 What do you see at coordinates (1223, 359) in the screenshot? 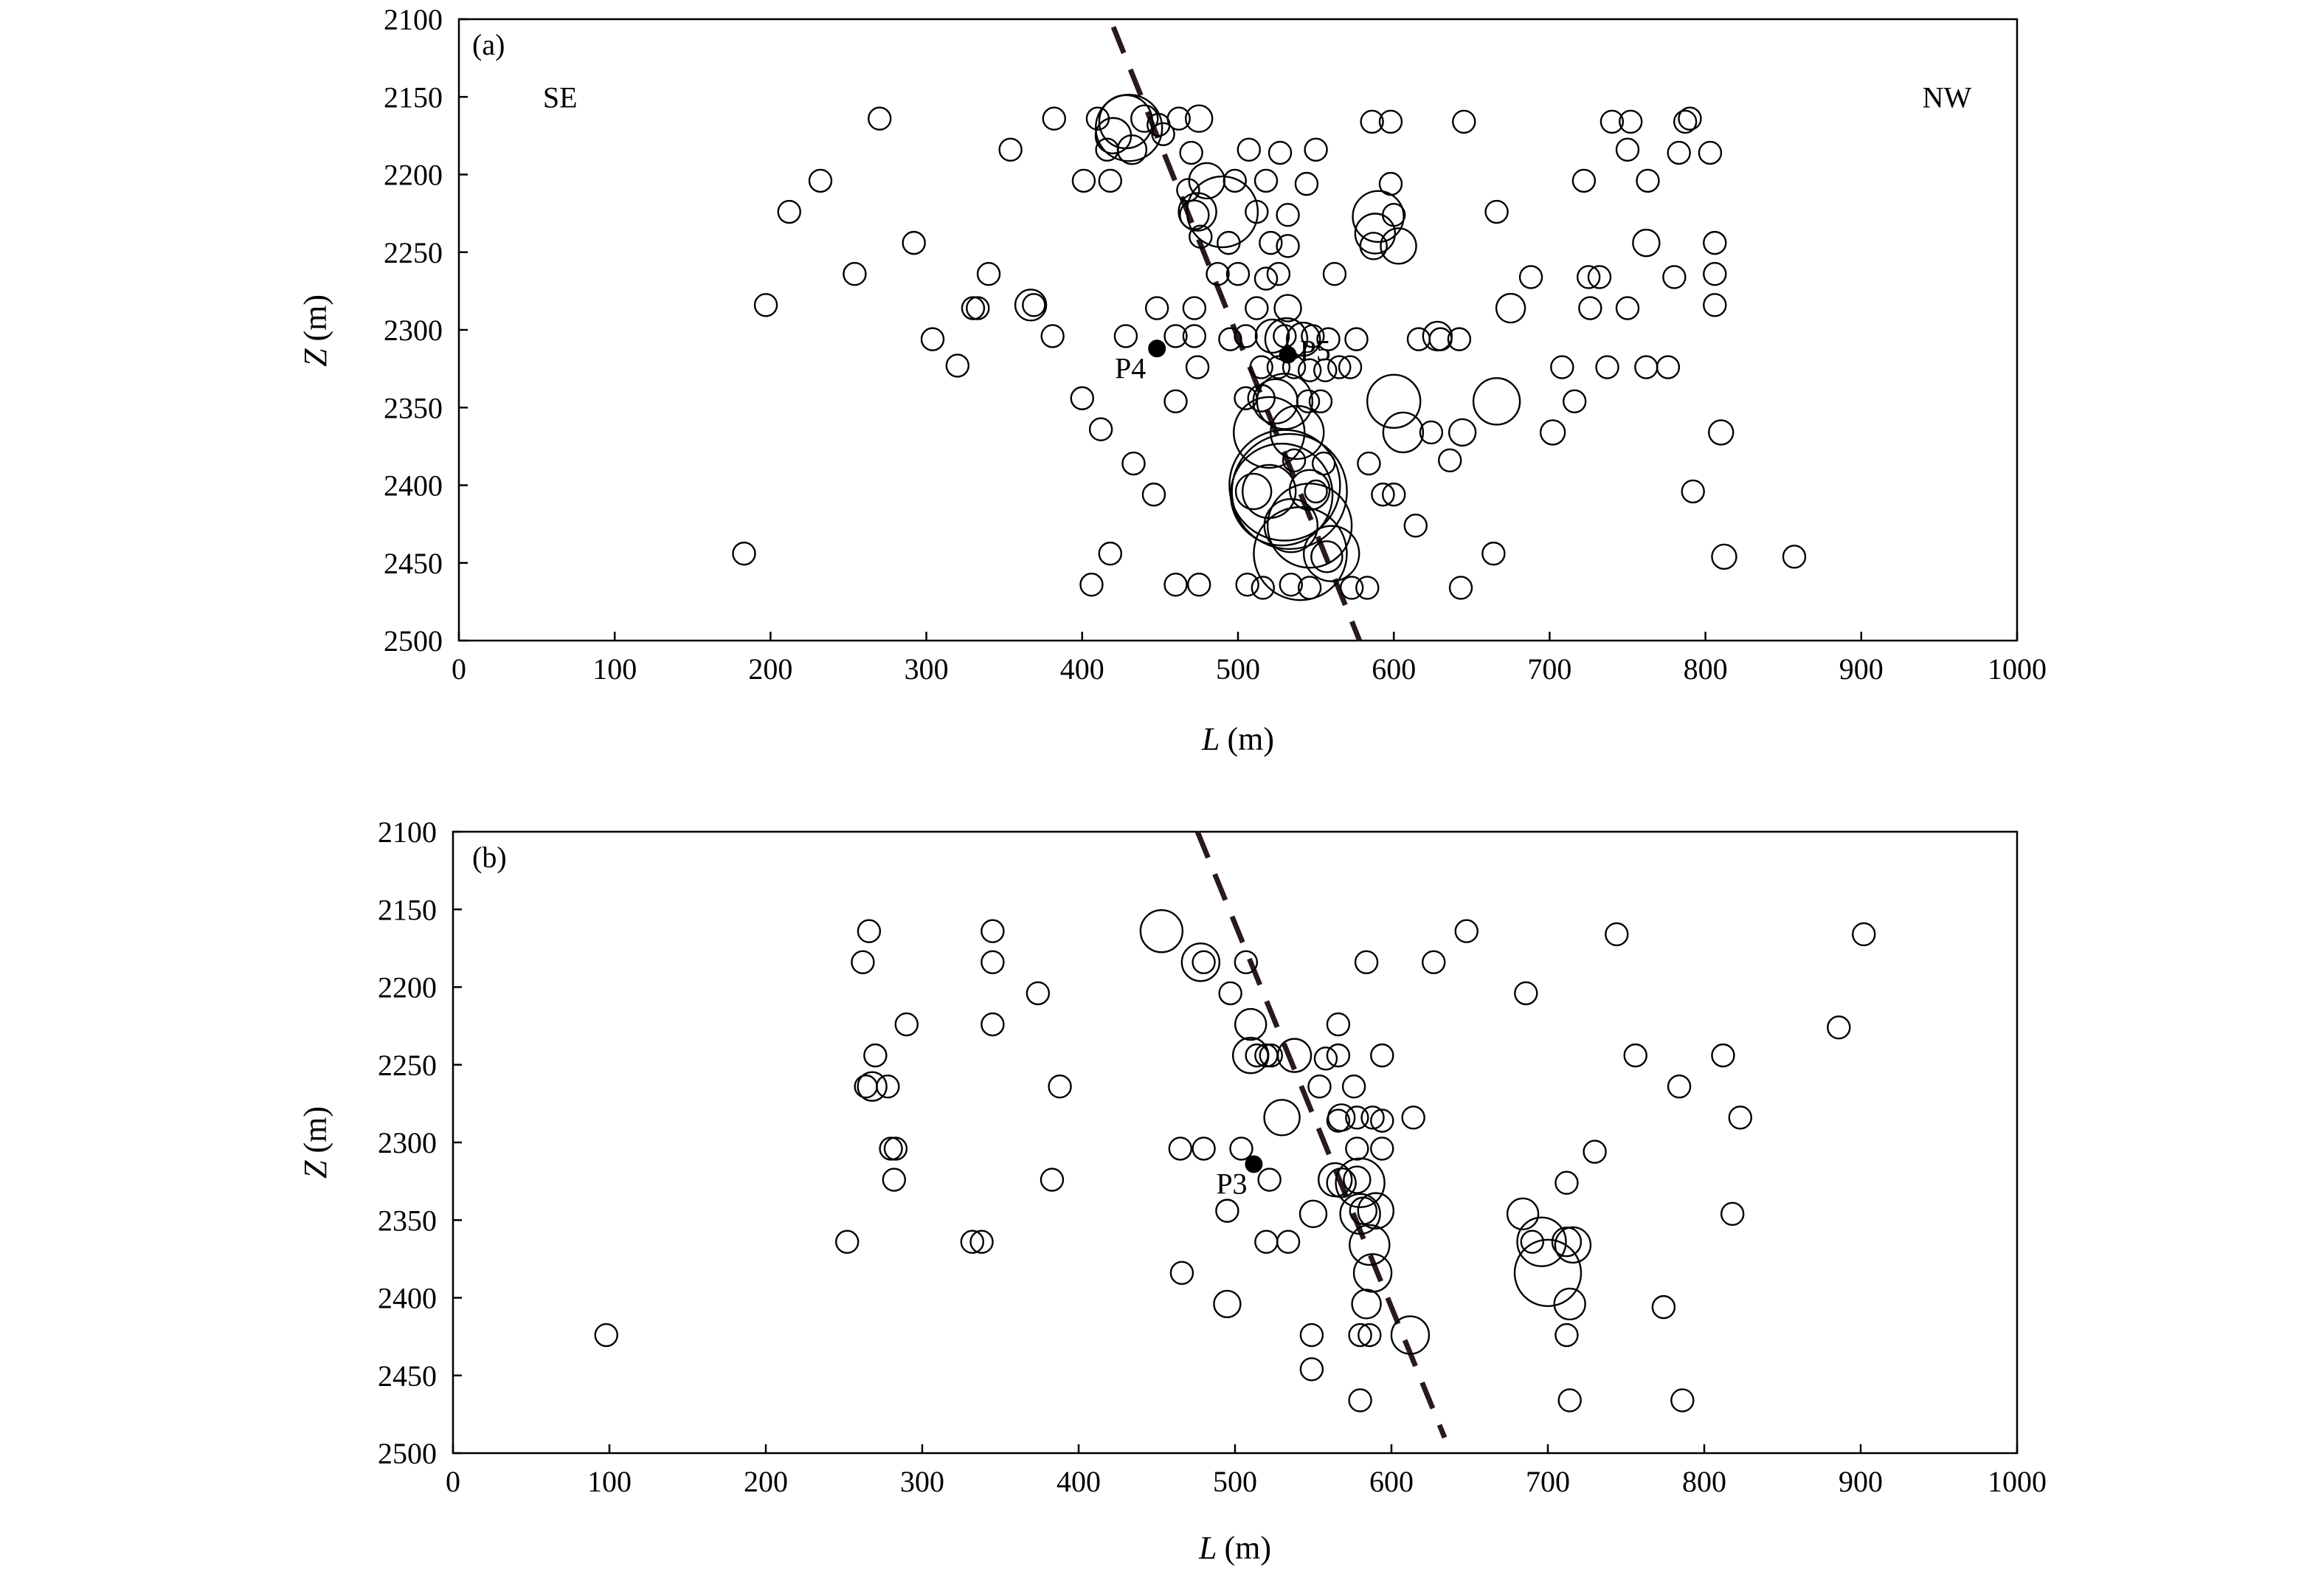
I see `panel-a-marked-points: P4 P5` at bounding box center [1223, 359].